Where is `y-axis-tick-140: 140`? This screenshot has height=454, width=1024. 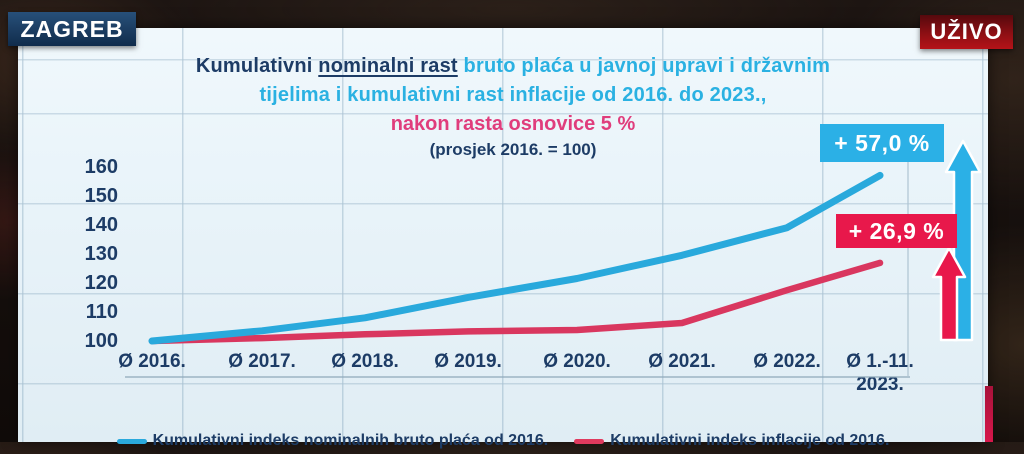 y-axis-tick-140: 140 is located at coordinates (101, 224).